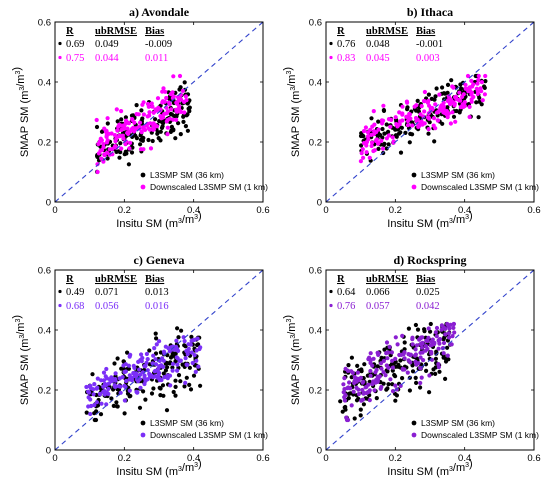 This screenshot has height=487, width=550. What do you see at coordinates (331, 57) in the screenshot?
I see `stats-row-marker` at bounding box center [331, 57].